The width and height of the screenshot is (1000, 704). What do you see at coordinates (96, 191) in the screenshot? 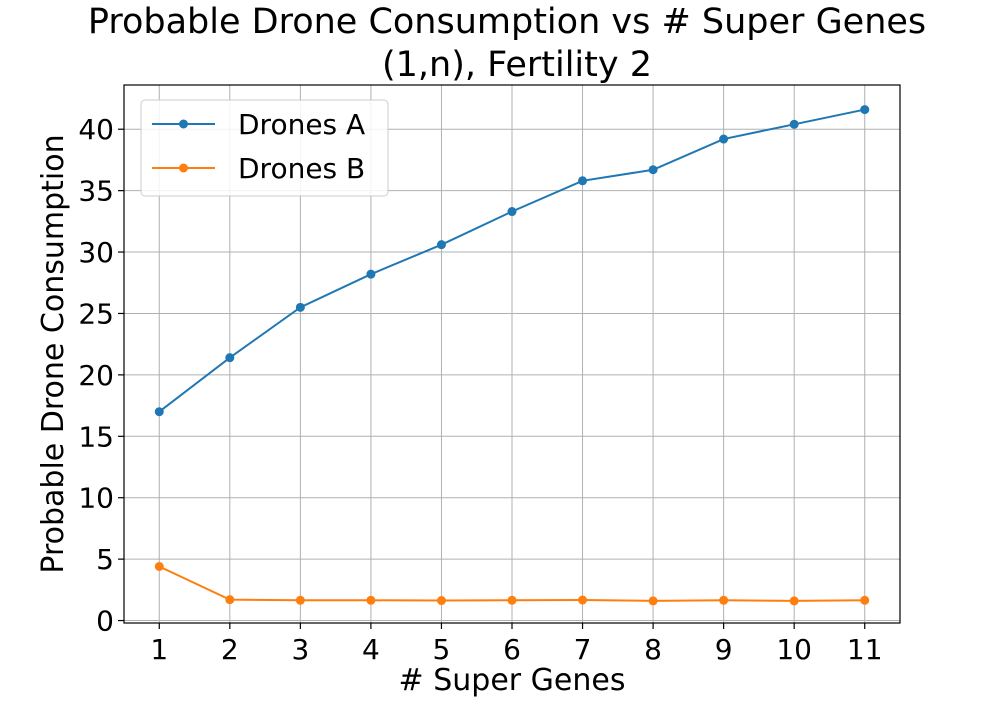
I see `y-tick-label: 35` at bounding box center [96, 191].